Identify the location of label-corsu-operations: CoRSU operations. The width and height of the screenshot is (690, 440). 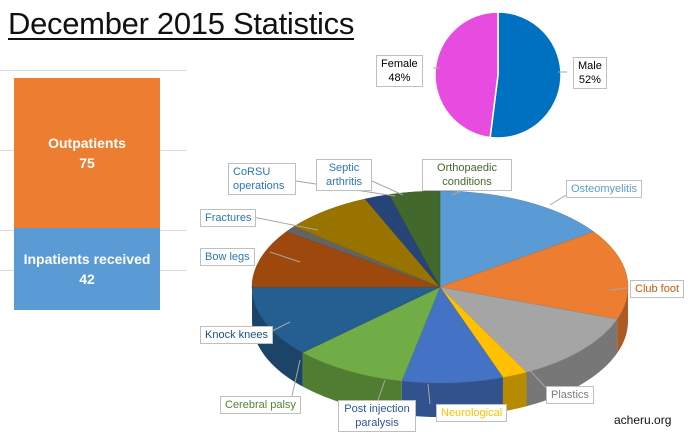
(262, 179).